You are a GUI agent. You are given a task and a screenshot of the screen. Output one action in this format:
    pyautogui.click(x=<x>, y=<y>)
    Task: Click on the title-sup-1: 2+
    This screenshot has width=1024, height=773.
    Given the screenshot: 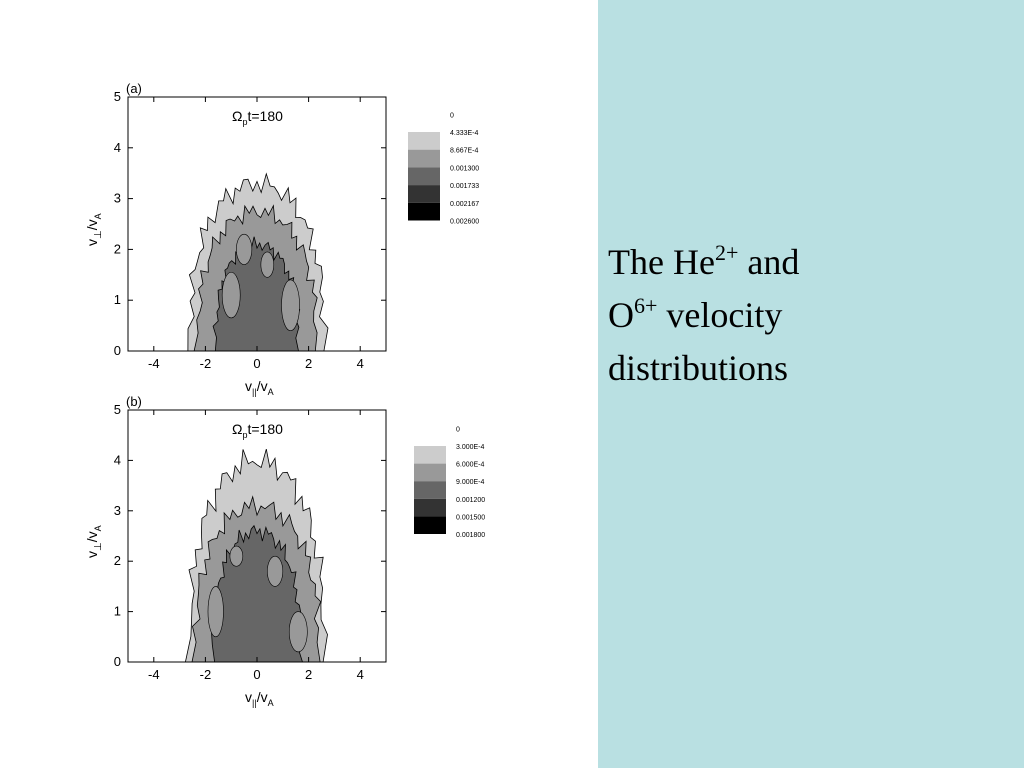 What is the action you would take?
    pyautogui.click(x=726, y=252)
    